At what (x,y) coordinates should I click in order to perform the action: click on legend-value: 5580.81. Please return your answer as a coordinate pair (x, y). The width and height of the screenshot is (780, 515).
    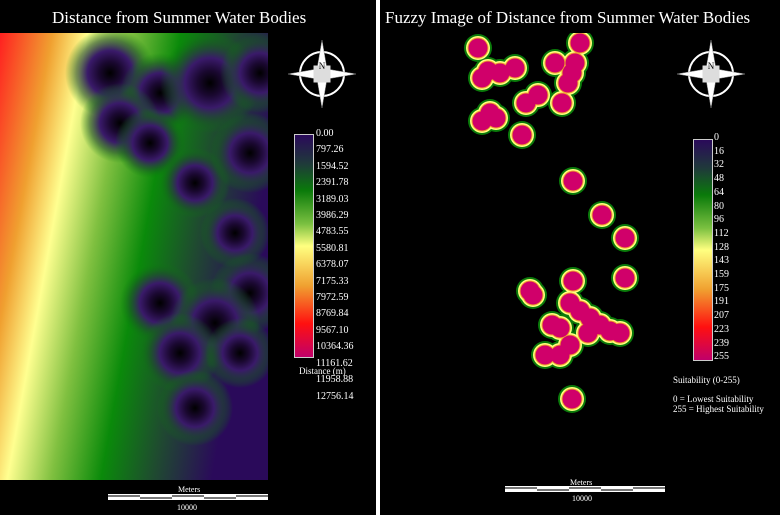
    Looking at the image, I should click on (332, 248).